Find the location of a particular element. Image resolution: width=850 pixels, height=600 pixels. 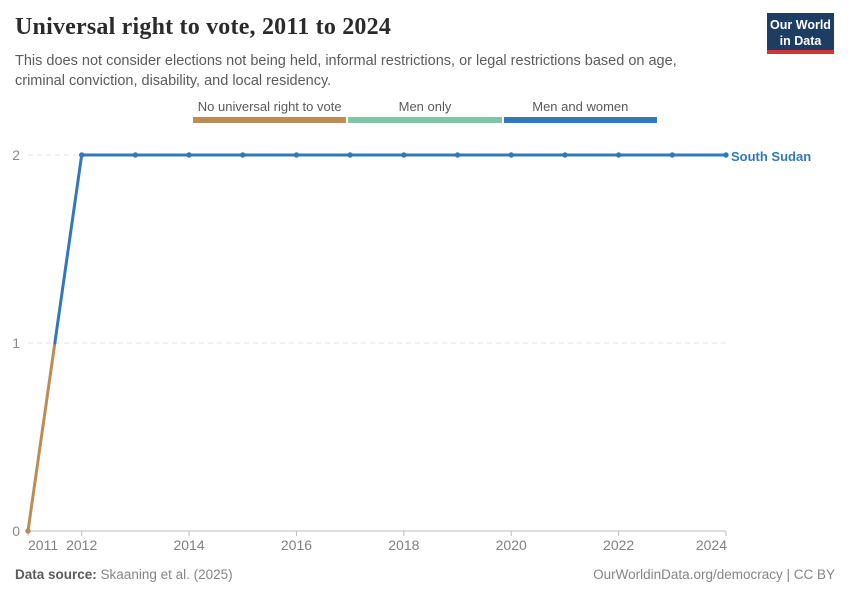

x-tick-label-2020: 2020 is located at coordinates (511, 545).